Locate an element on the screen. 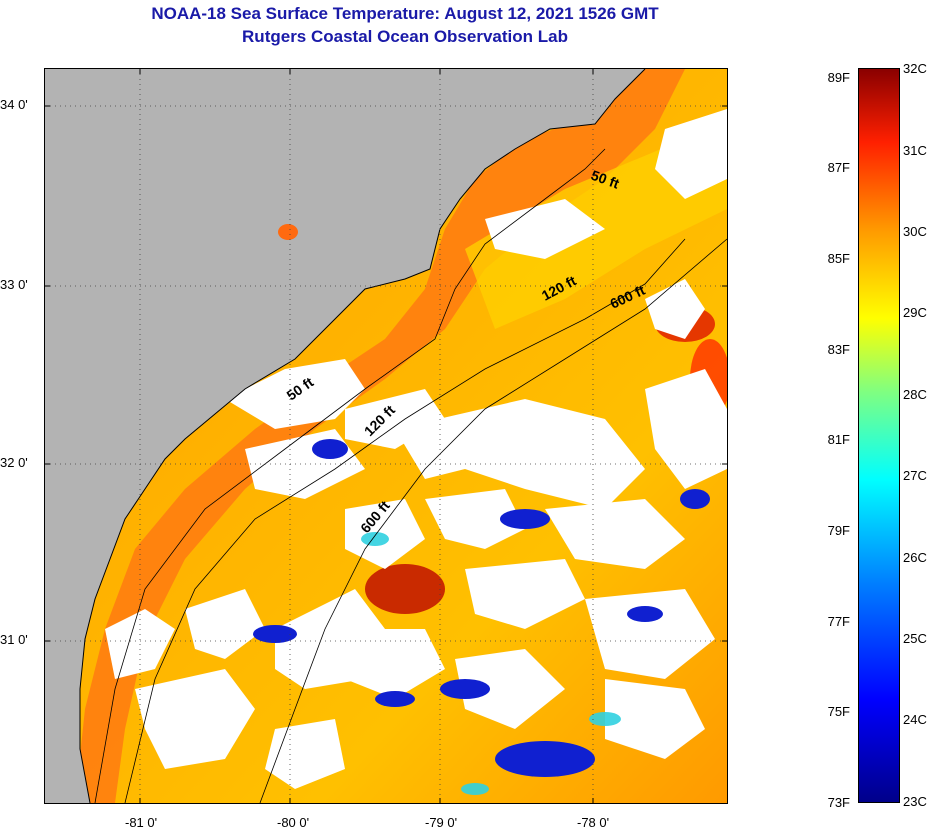 The height and width of the screenshot is (832, 936). lat-tick-label: 34 0' is located at coordinates (14, 104).